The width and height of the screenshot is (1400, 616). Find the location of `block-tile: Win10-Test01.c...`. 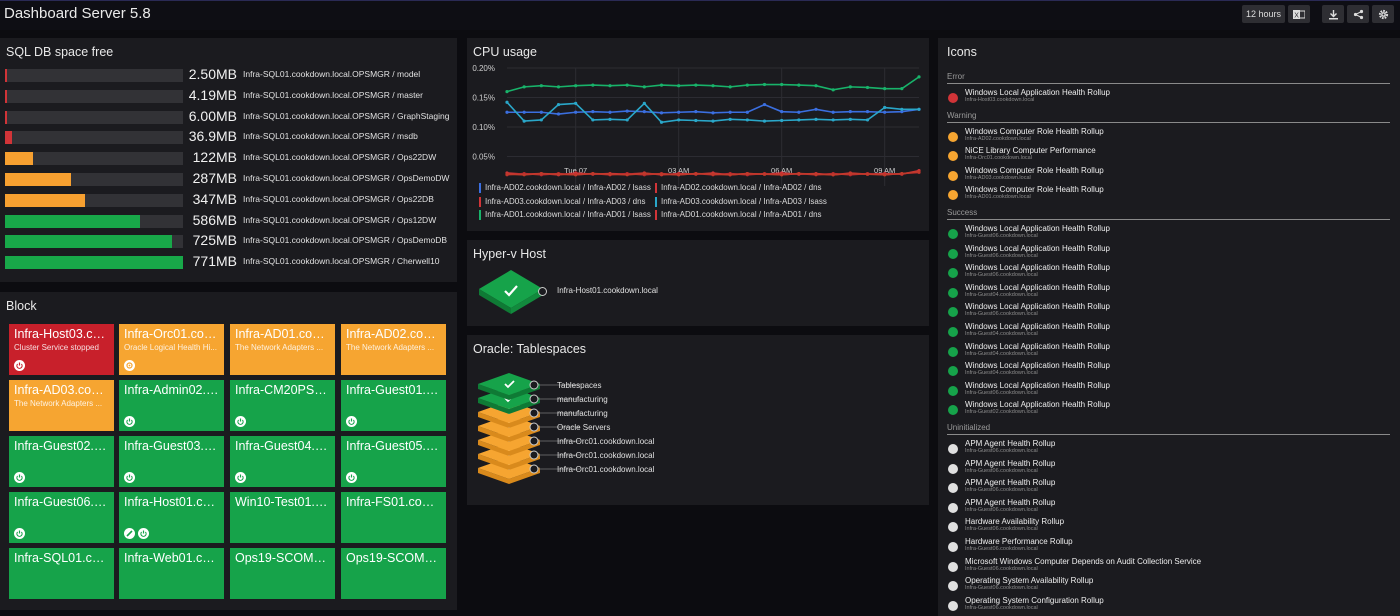

block-tile: Win10-Test01.c... is located at coordinates (282, 517).